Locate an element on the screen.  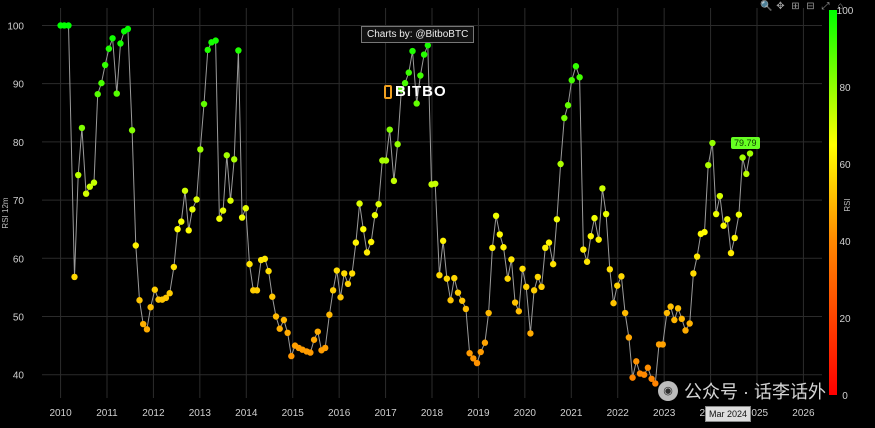
zoom-icon: 🔍 is located at coordinates (766, 6).